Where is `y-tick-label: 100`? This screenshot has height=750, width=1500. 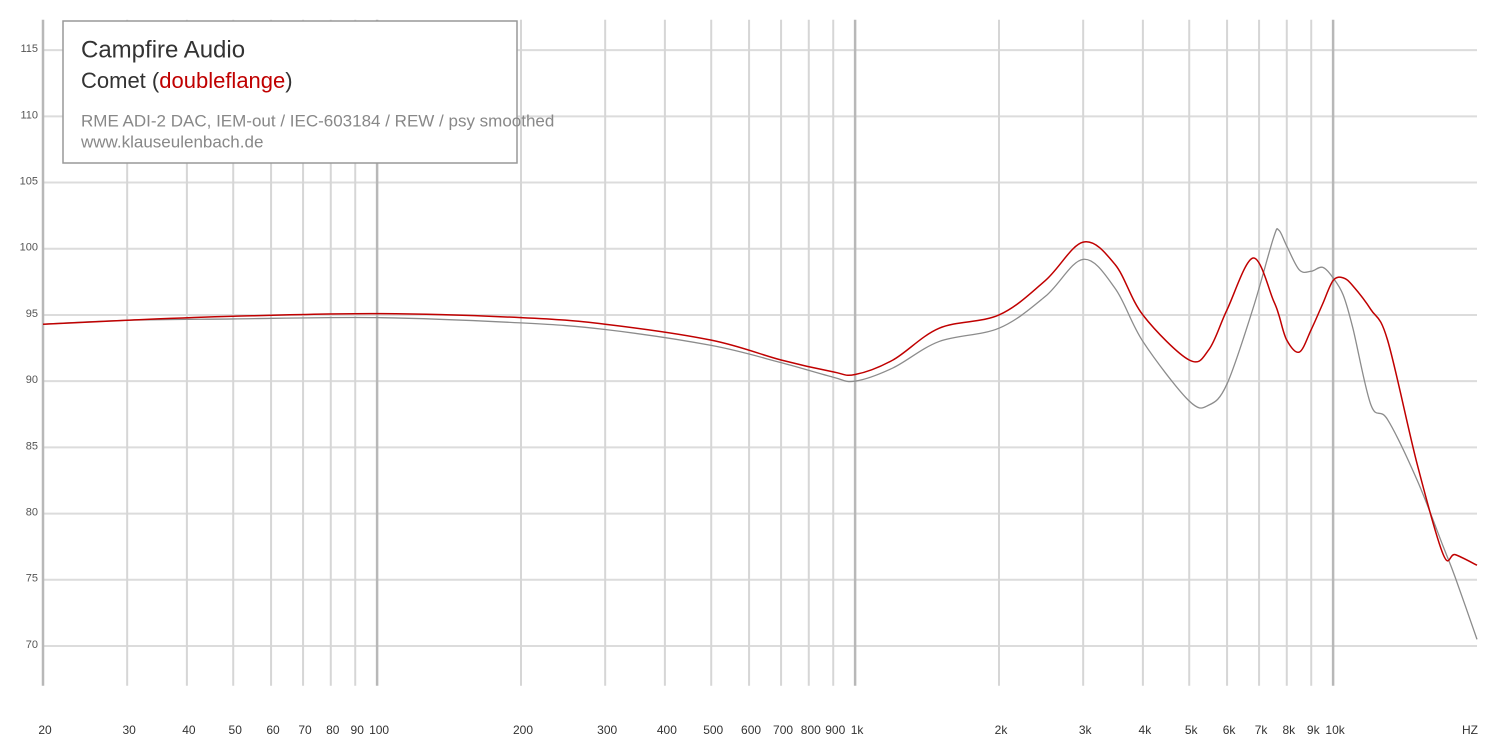
y-tick-label: 100 is located at coordinates (29, 248).